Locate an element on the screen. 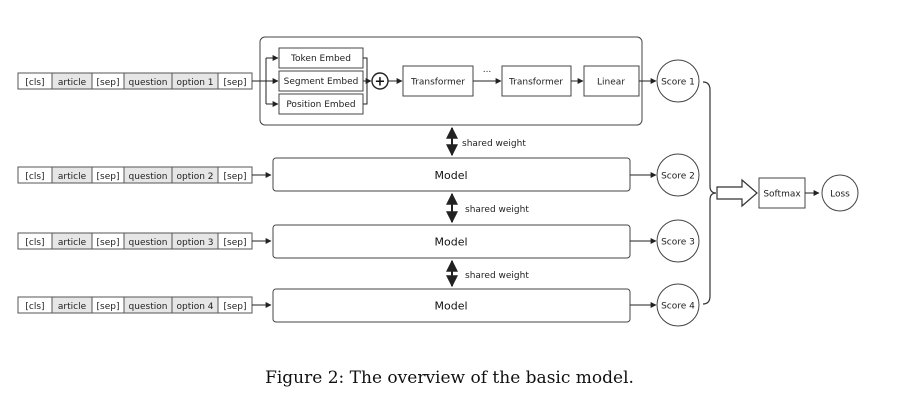 The height and width of the screenshot is (412, 899). linear-label: Linear is located at coordinates (611, 83).